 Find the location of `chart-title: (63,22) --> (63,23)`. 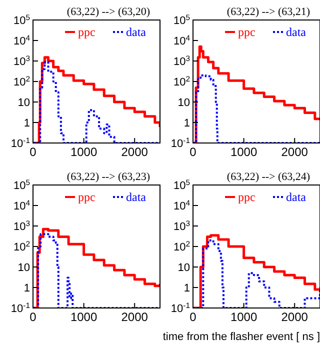

chart-title: (63,22) --> (63,23) is located at coordinates (108, 177).